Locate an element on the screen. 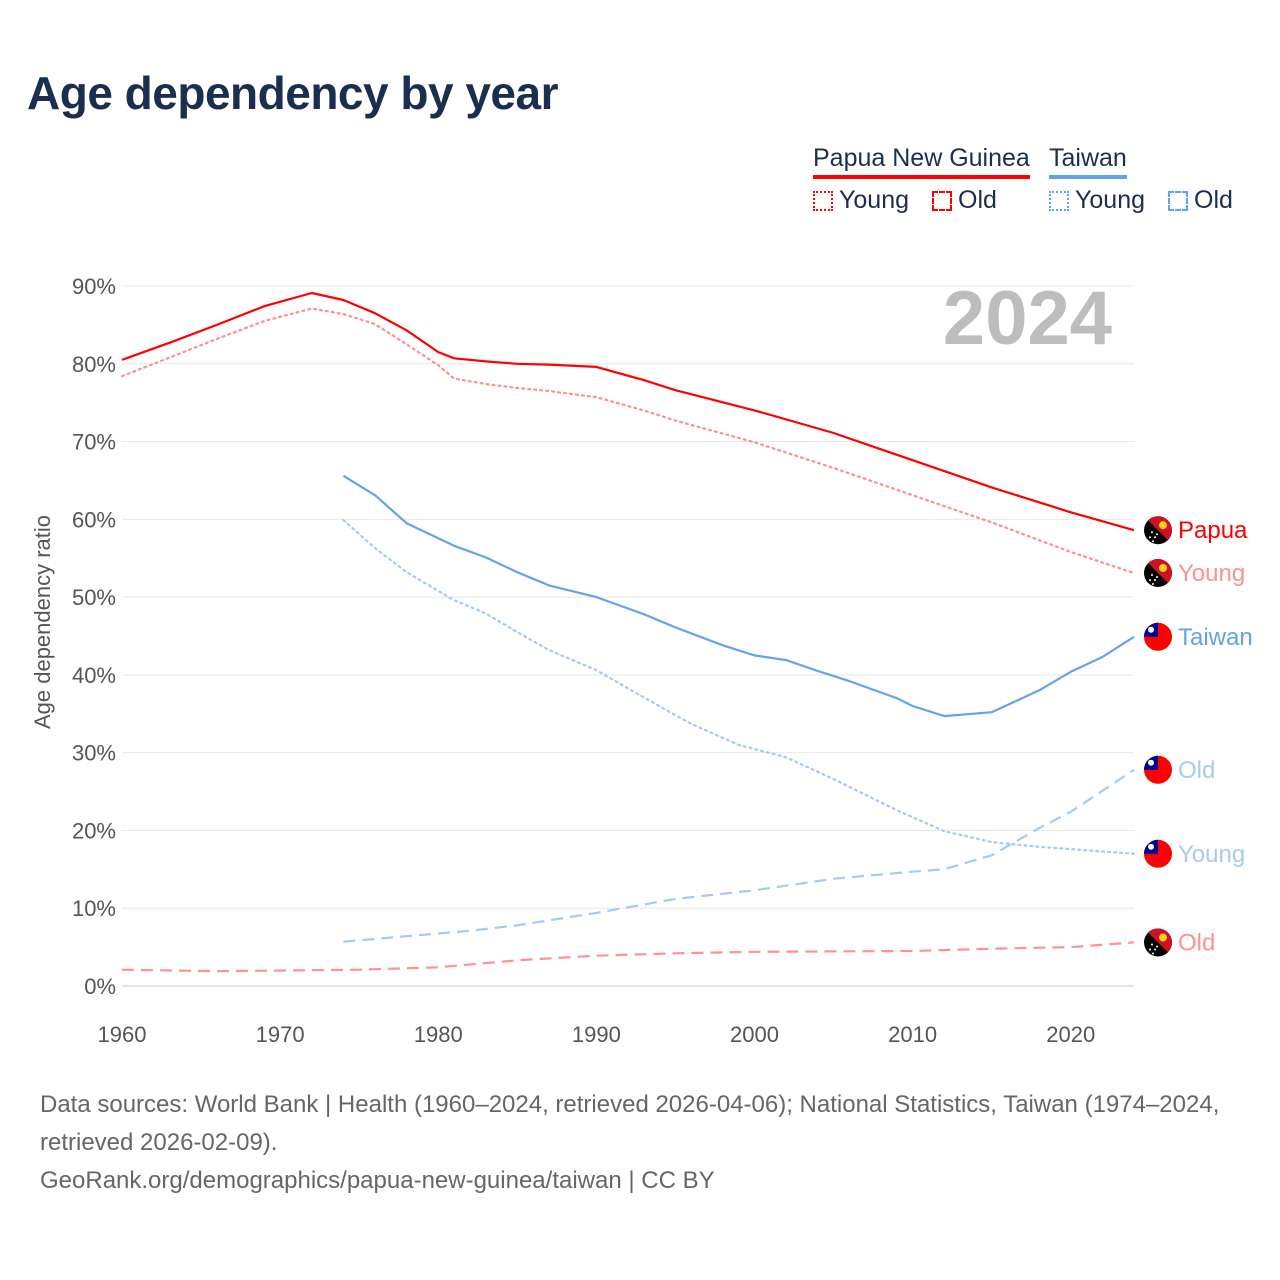  legend-png-young: Young is located at coordinates (861, 200).